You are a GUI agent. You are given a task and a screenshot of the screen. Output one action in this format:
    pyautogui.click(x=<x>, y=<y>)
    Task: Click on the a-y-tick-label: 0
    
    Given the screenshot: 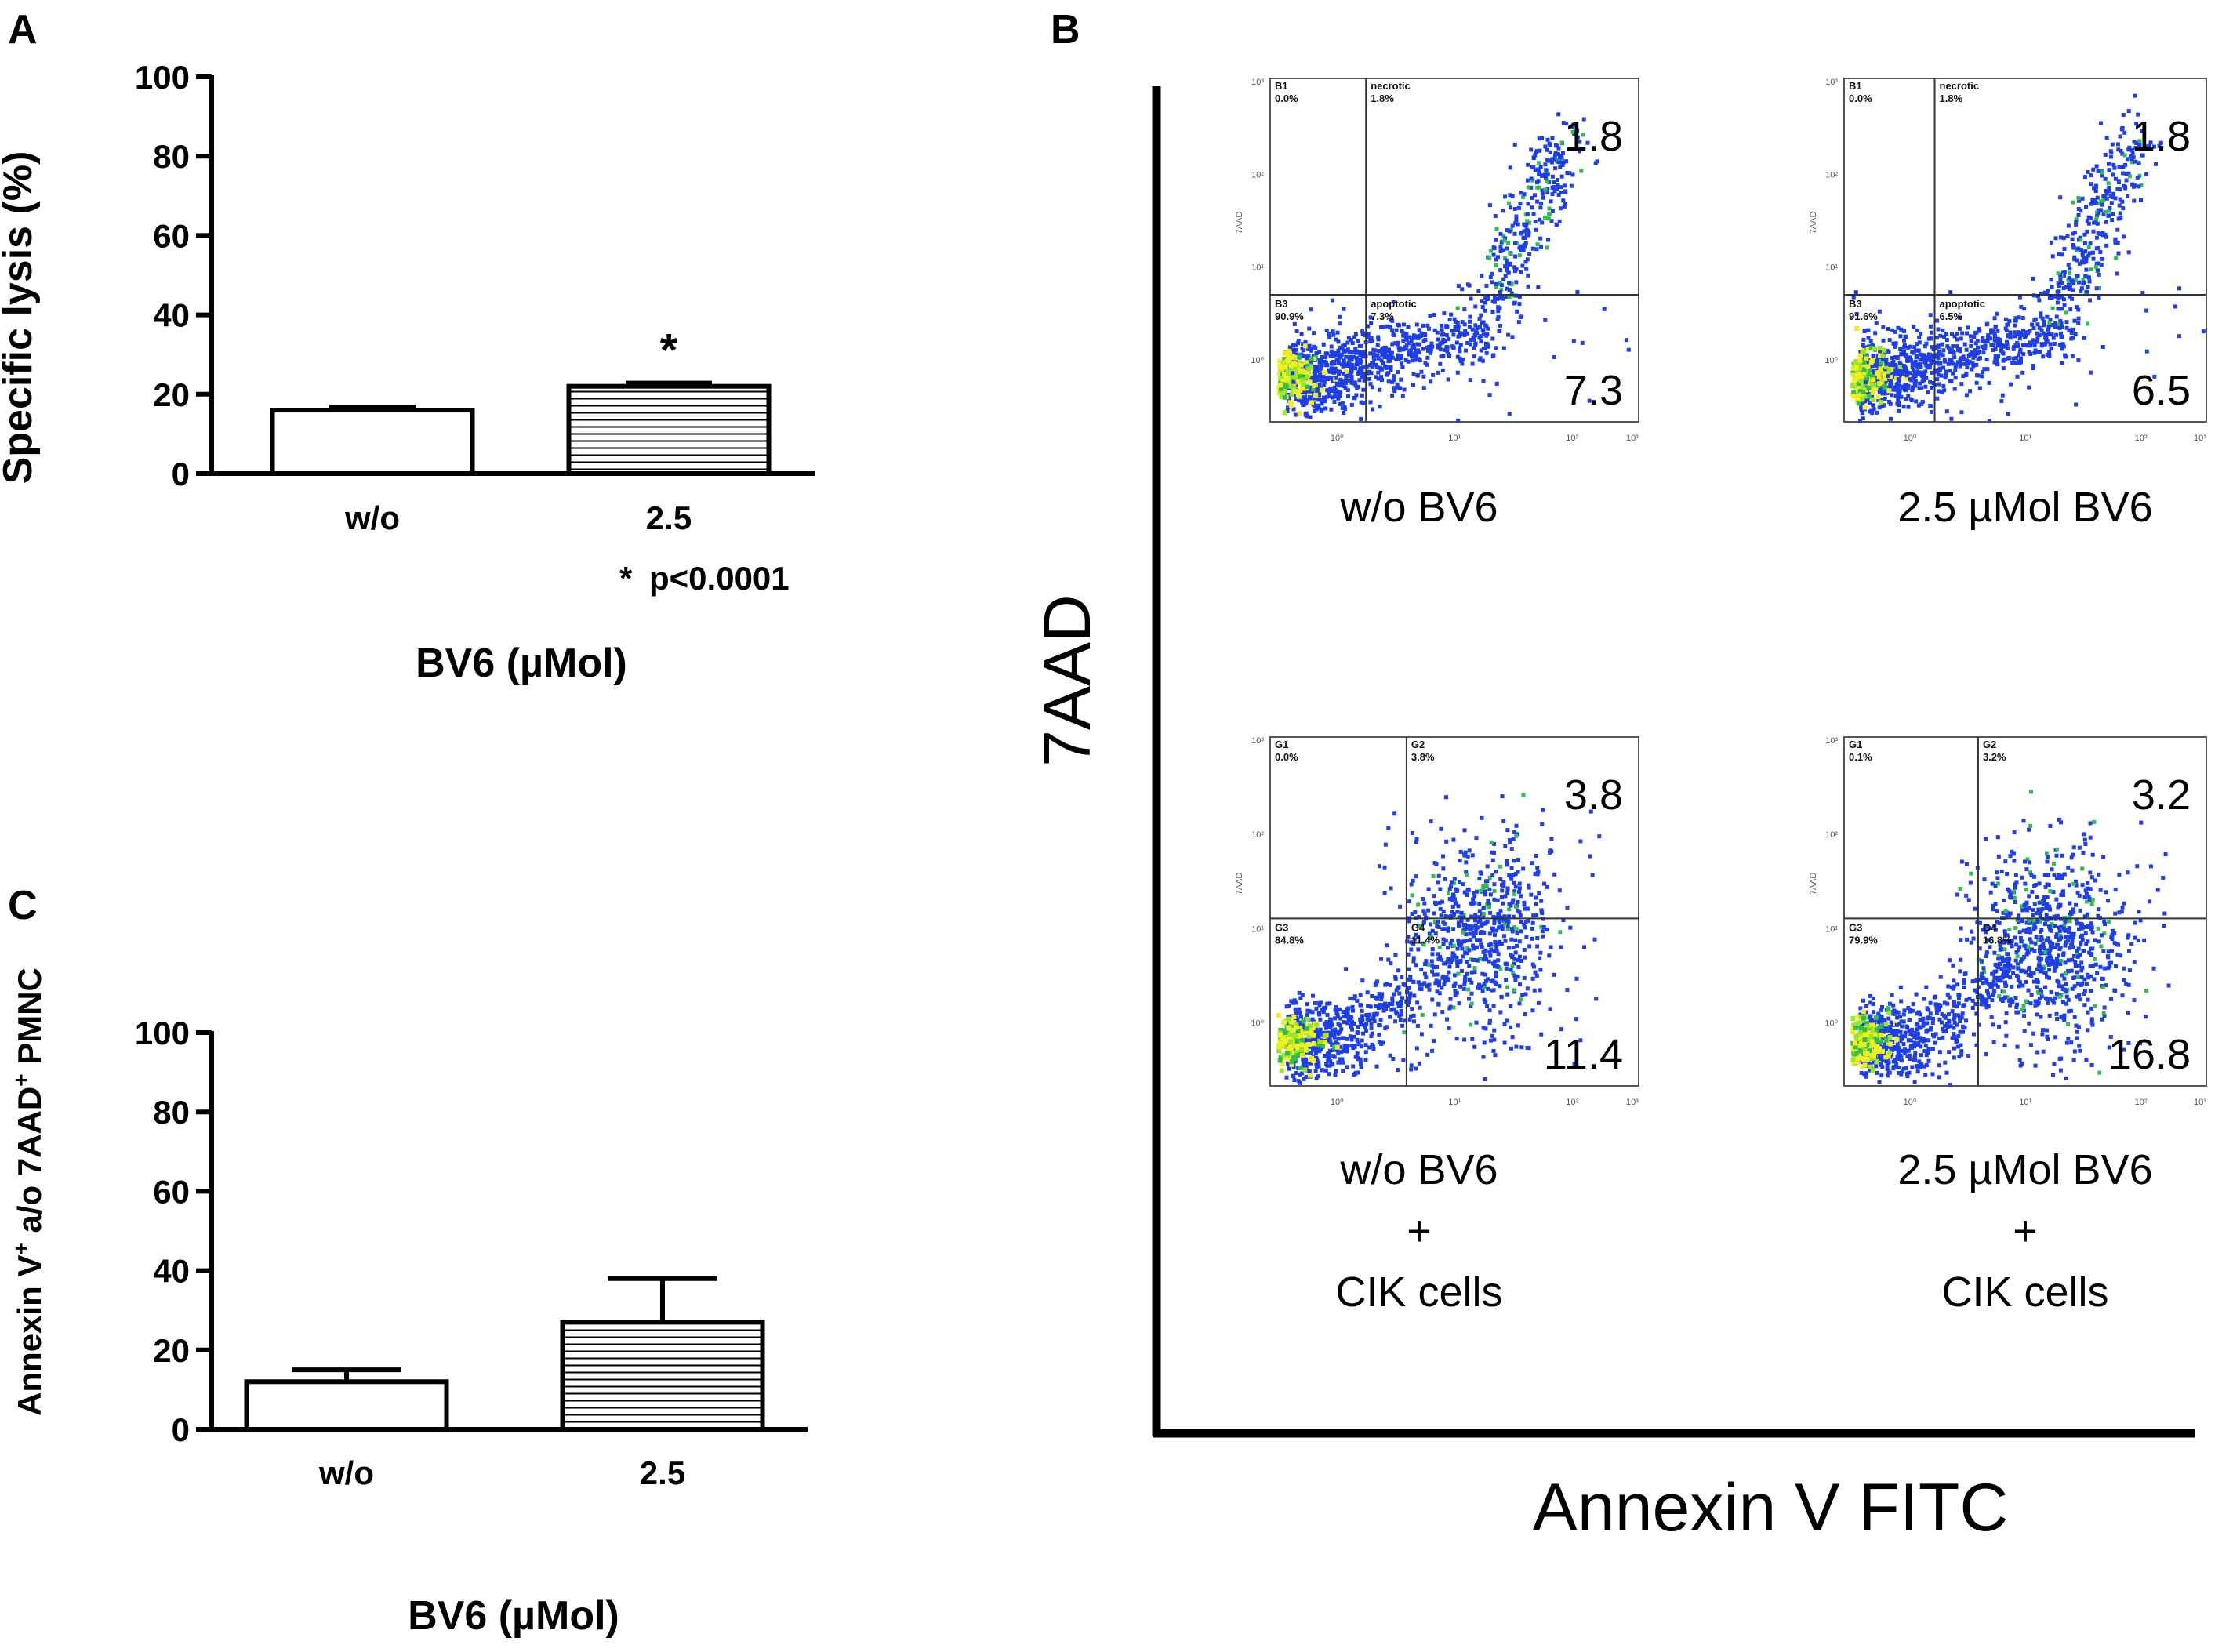 What is the action you would take?
    pyautogui.click(x=181, y=474)
    